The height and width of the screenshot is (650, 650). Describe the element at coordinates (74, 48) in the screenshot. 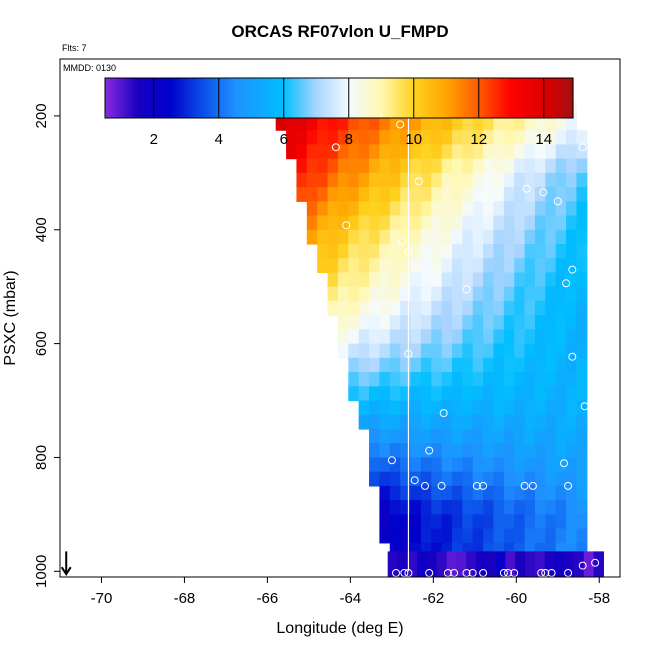

I see `flights-label: Flts: 7` at that location.